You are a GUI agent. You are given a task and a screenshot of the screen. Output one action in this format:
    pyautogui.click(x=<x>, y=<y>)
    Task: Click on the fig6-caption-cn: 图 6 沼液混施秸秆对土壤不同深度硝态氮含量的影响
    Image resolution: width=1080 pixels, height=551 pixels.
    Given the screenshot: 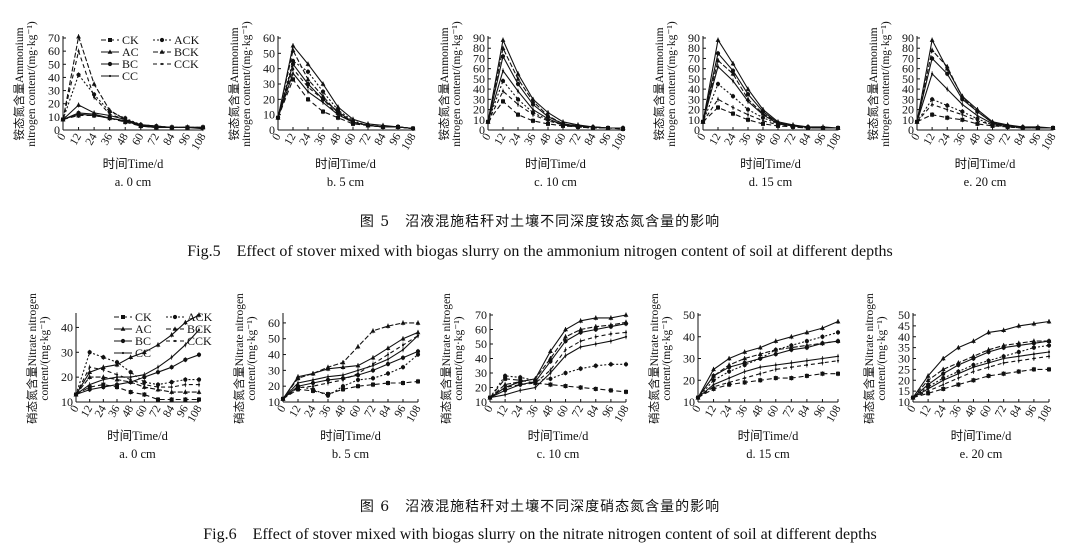 What is the action you would take?
    pyautogui.click(x=540, y=507)
    